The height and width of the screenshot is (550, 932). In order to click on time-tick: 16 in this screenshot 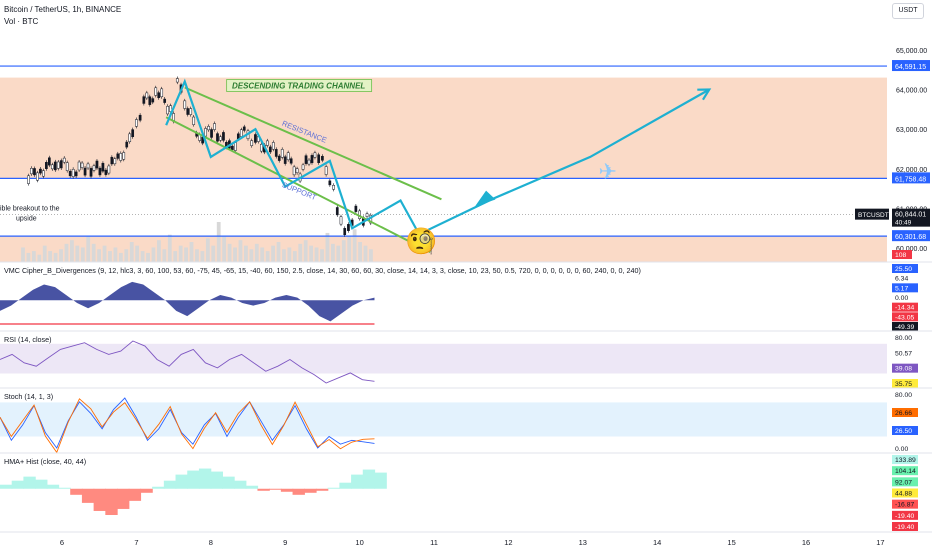, I will do `click(806, 542)`.